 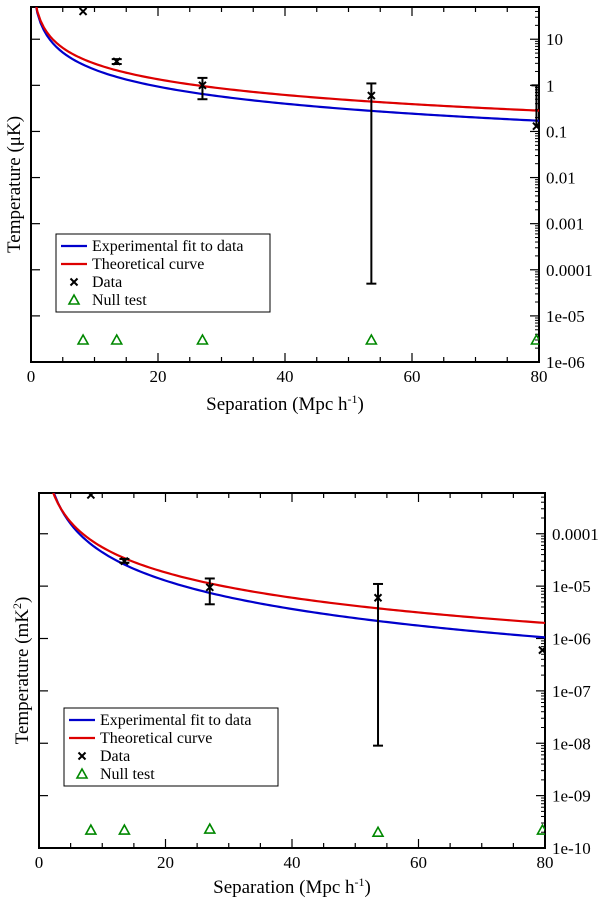 I want to click on y-tick-label: 0.1, so click(x=556, y=131).